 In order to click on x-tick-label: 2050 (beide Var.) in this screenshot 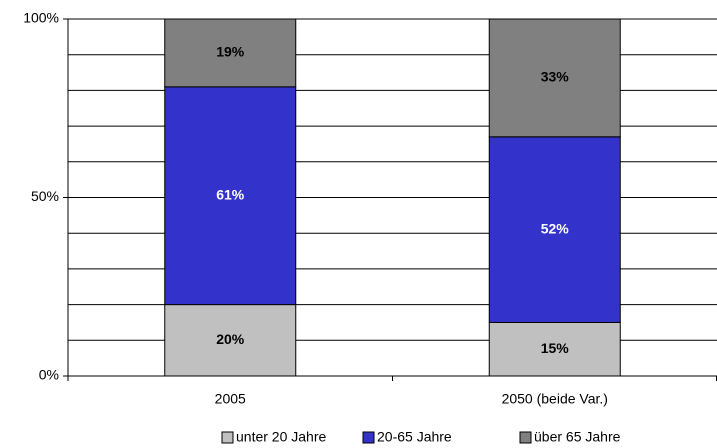, I will do `click(555, 399)`.